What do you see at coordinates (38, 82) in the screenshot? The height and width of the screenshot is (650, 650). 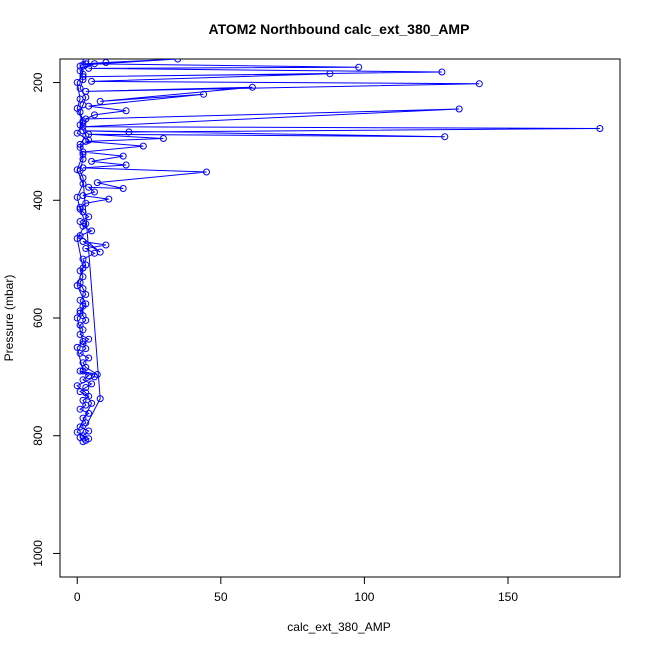 I see `y-tick-label: 200` at bounding box center [38, 82].